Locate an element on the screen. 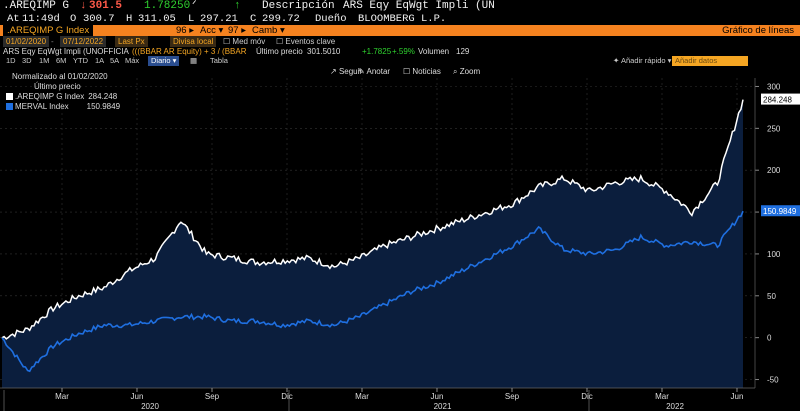 This screenshot has width=800, height=411. range-3d: 3D is located at coordinates (27, 60).